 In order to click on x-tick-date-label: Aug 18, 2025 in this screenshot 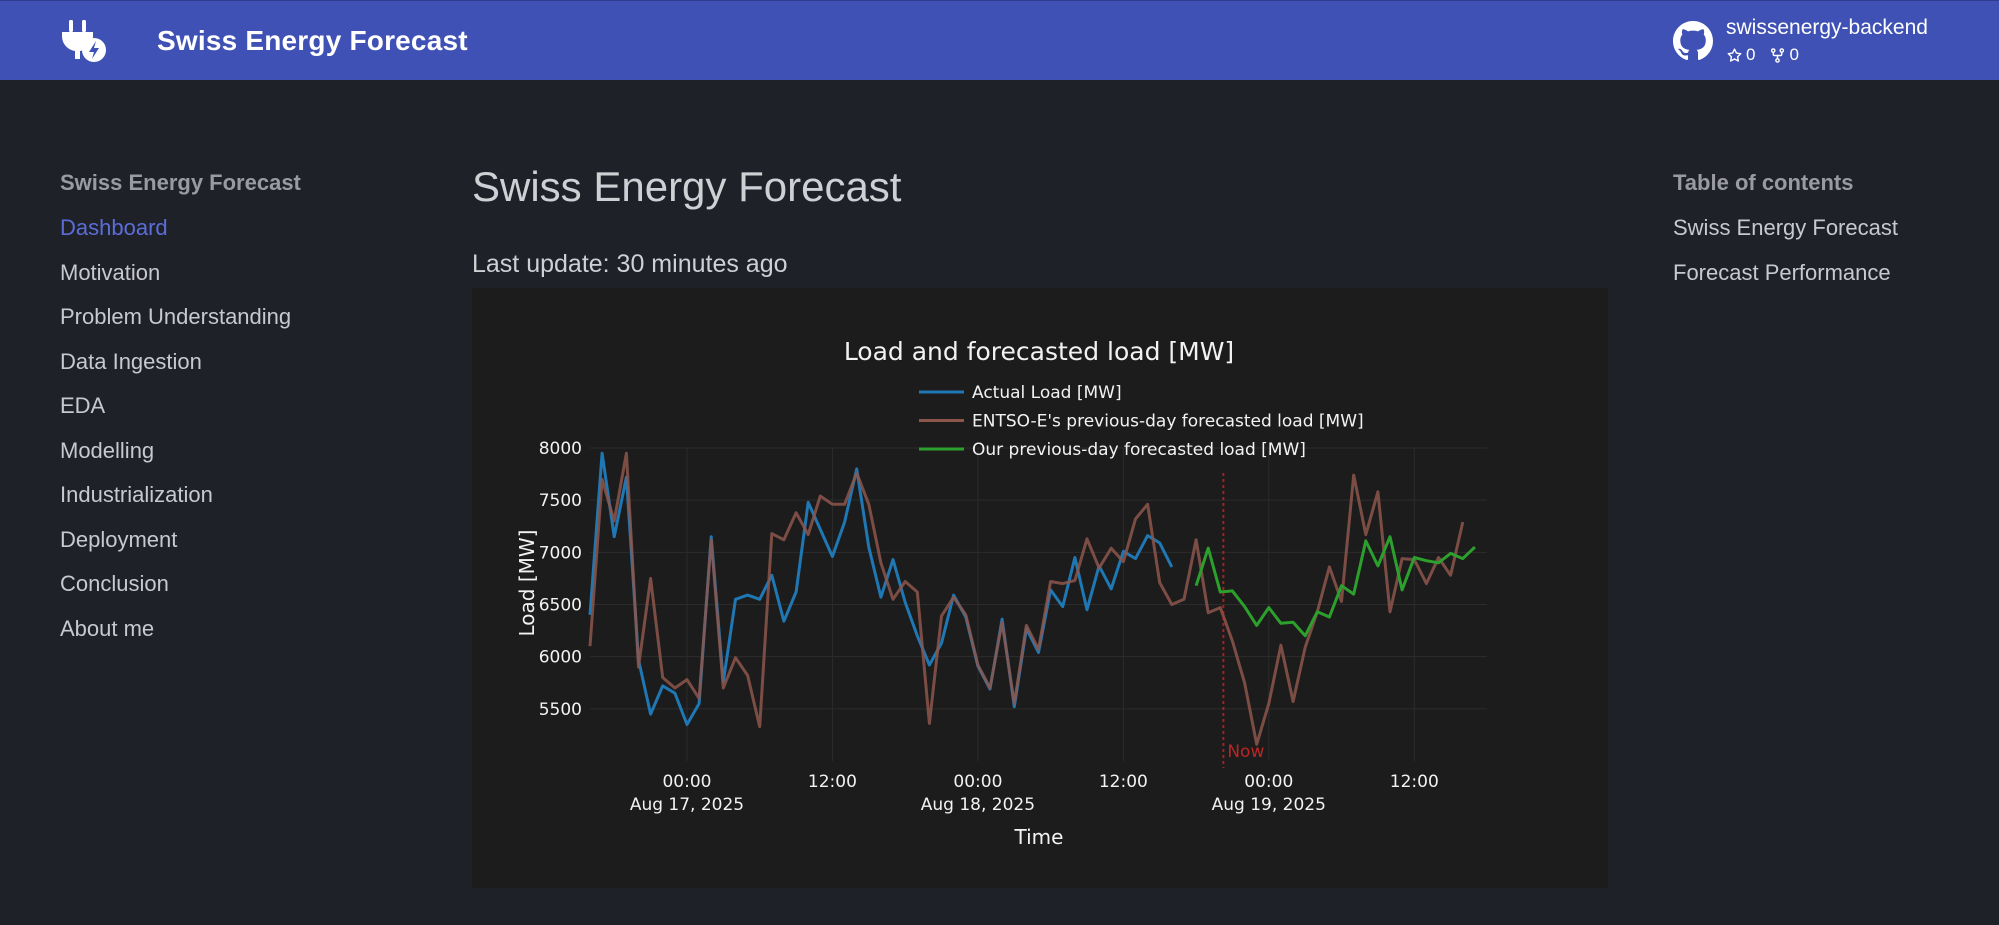, I will do `click(978, 805)`.